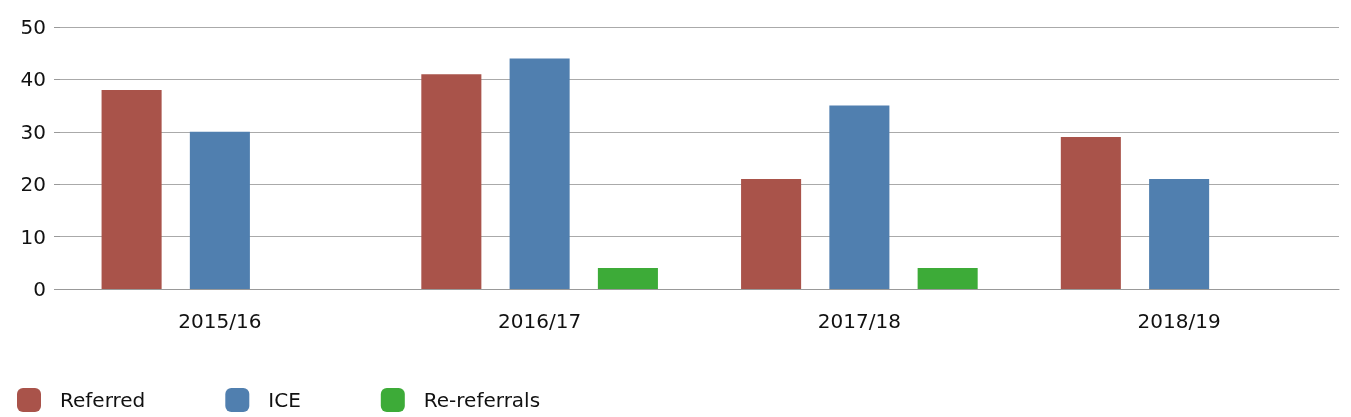 The width and height of the screenshot is (1351, 417). Describe the element at coordinates (103, 400) in the screenshot. I see `legend-label: Referred` at that location.